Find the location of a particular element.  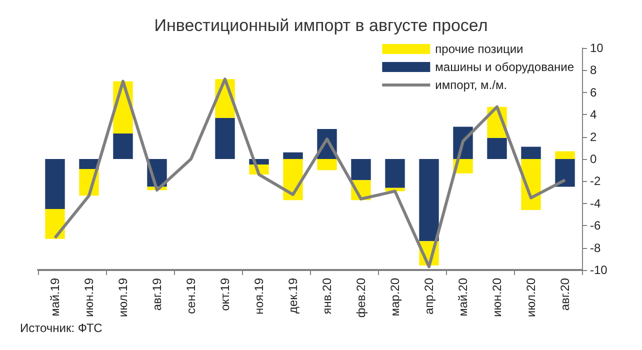

x-tick-label: июн.20 is located at coordinates (497, 298).